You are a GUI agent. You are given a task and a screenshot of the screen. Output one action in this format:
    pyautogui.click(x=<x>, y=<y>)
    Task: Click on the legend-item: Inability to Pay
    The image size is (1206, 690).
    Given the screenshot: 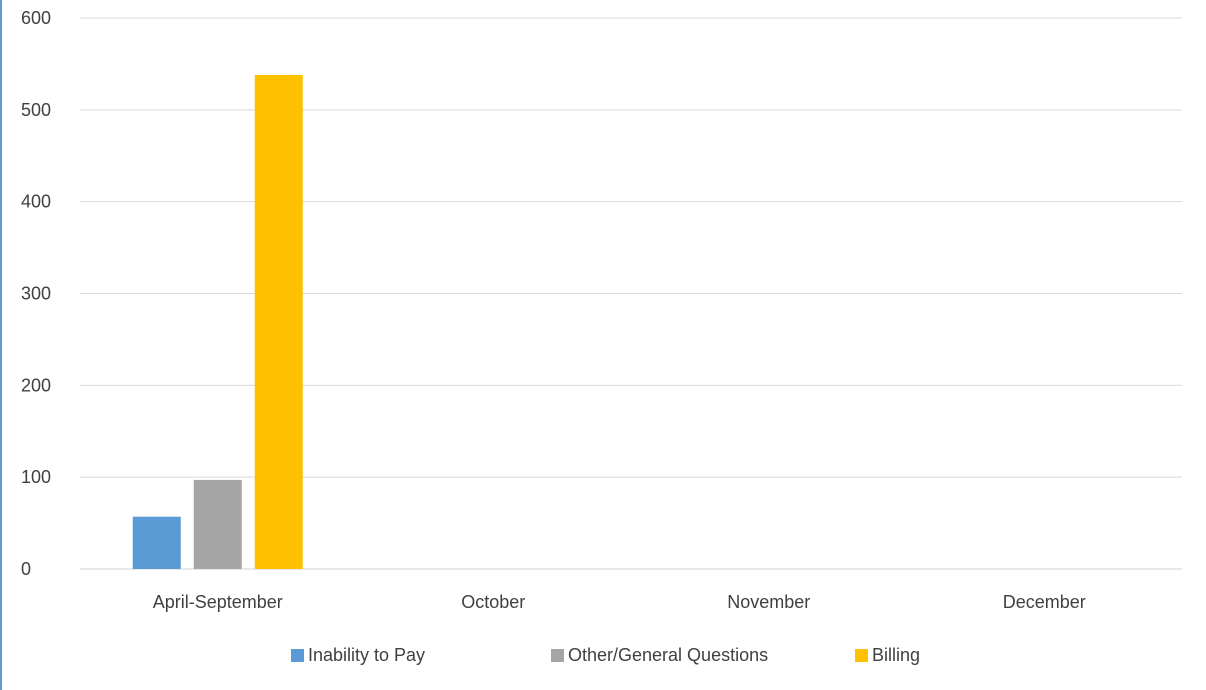 What is the action you would take?
    pyautogui.click(x=358, y=655)
    